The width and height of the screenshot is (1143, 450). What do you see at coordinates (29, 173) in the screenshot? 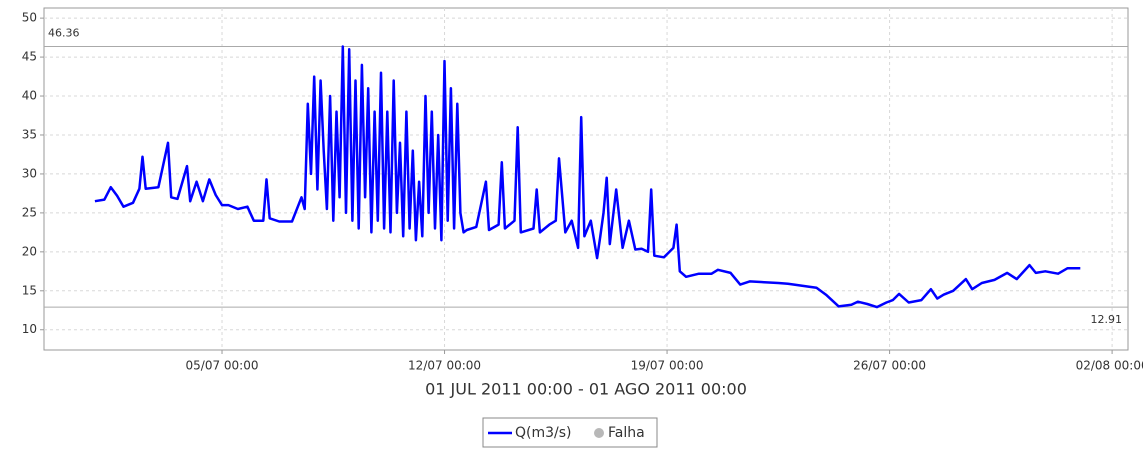
I see `y-tick-label: 30` at bounding box center [29, 173].